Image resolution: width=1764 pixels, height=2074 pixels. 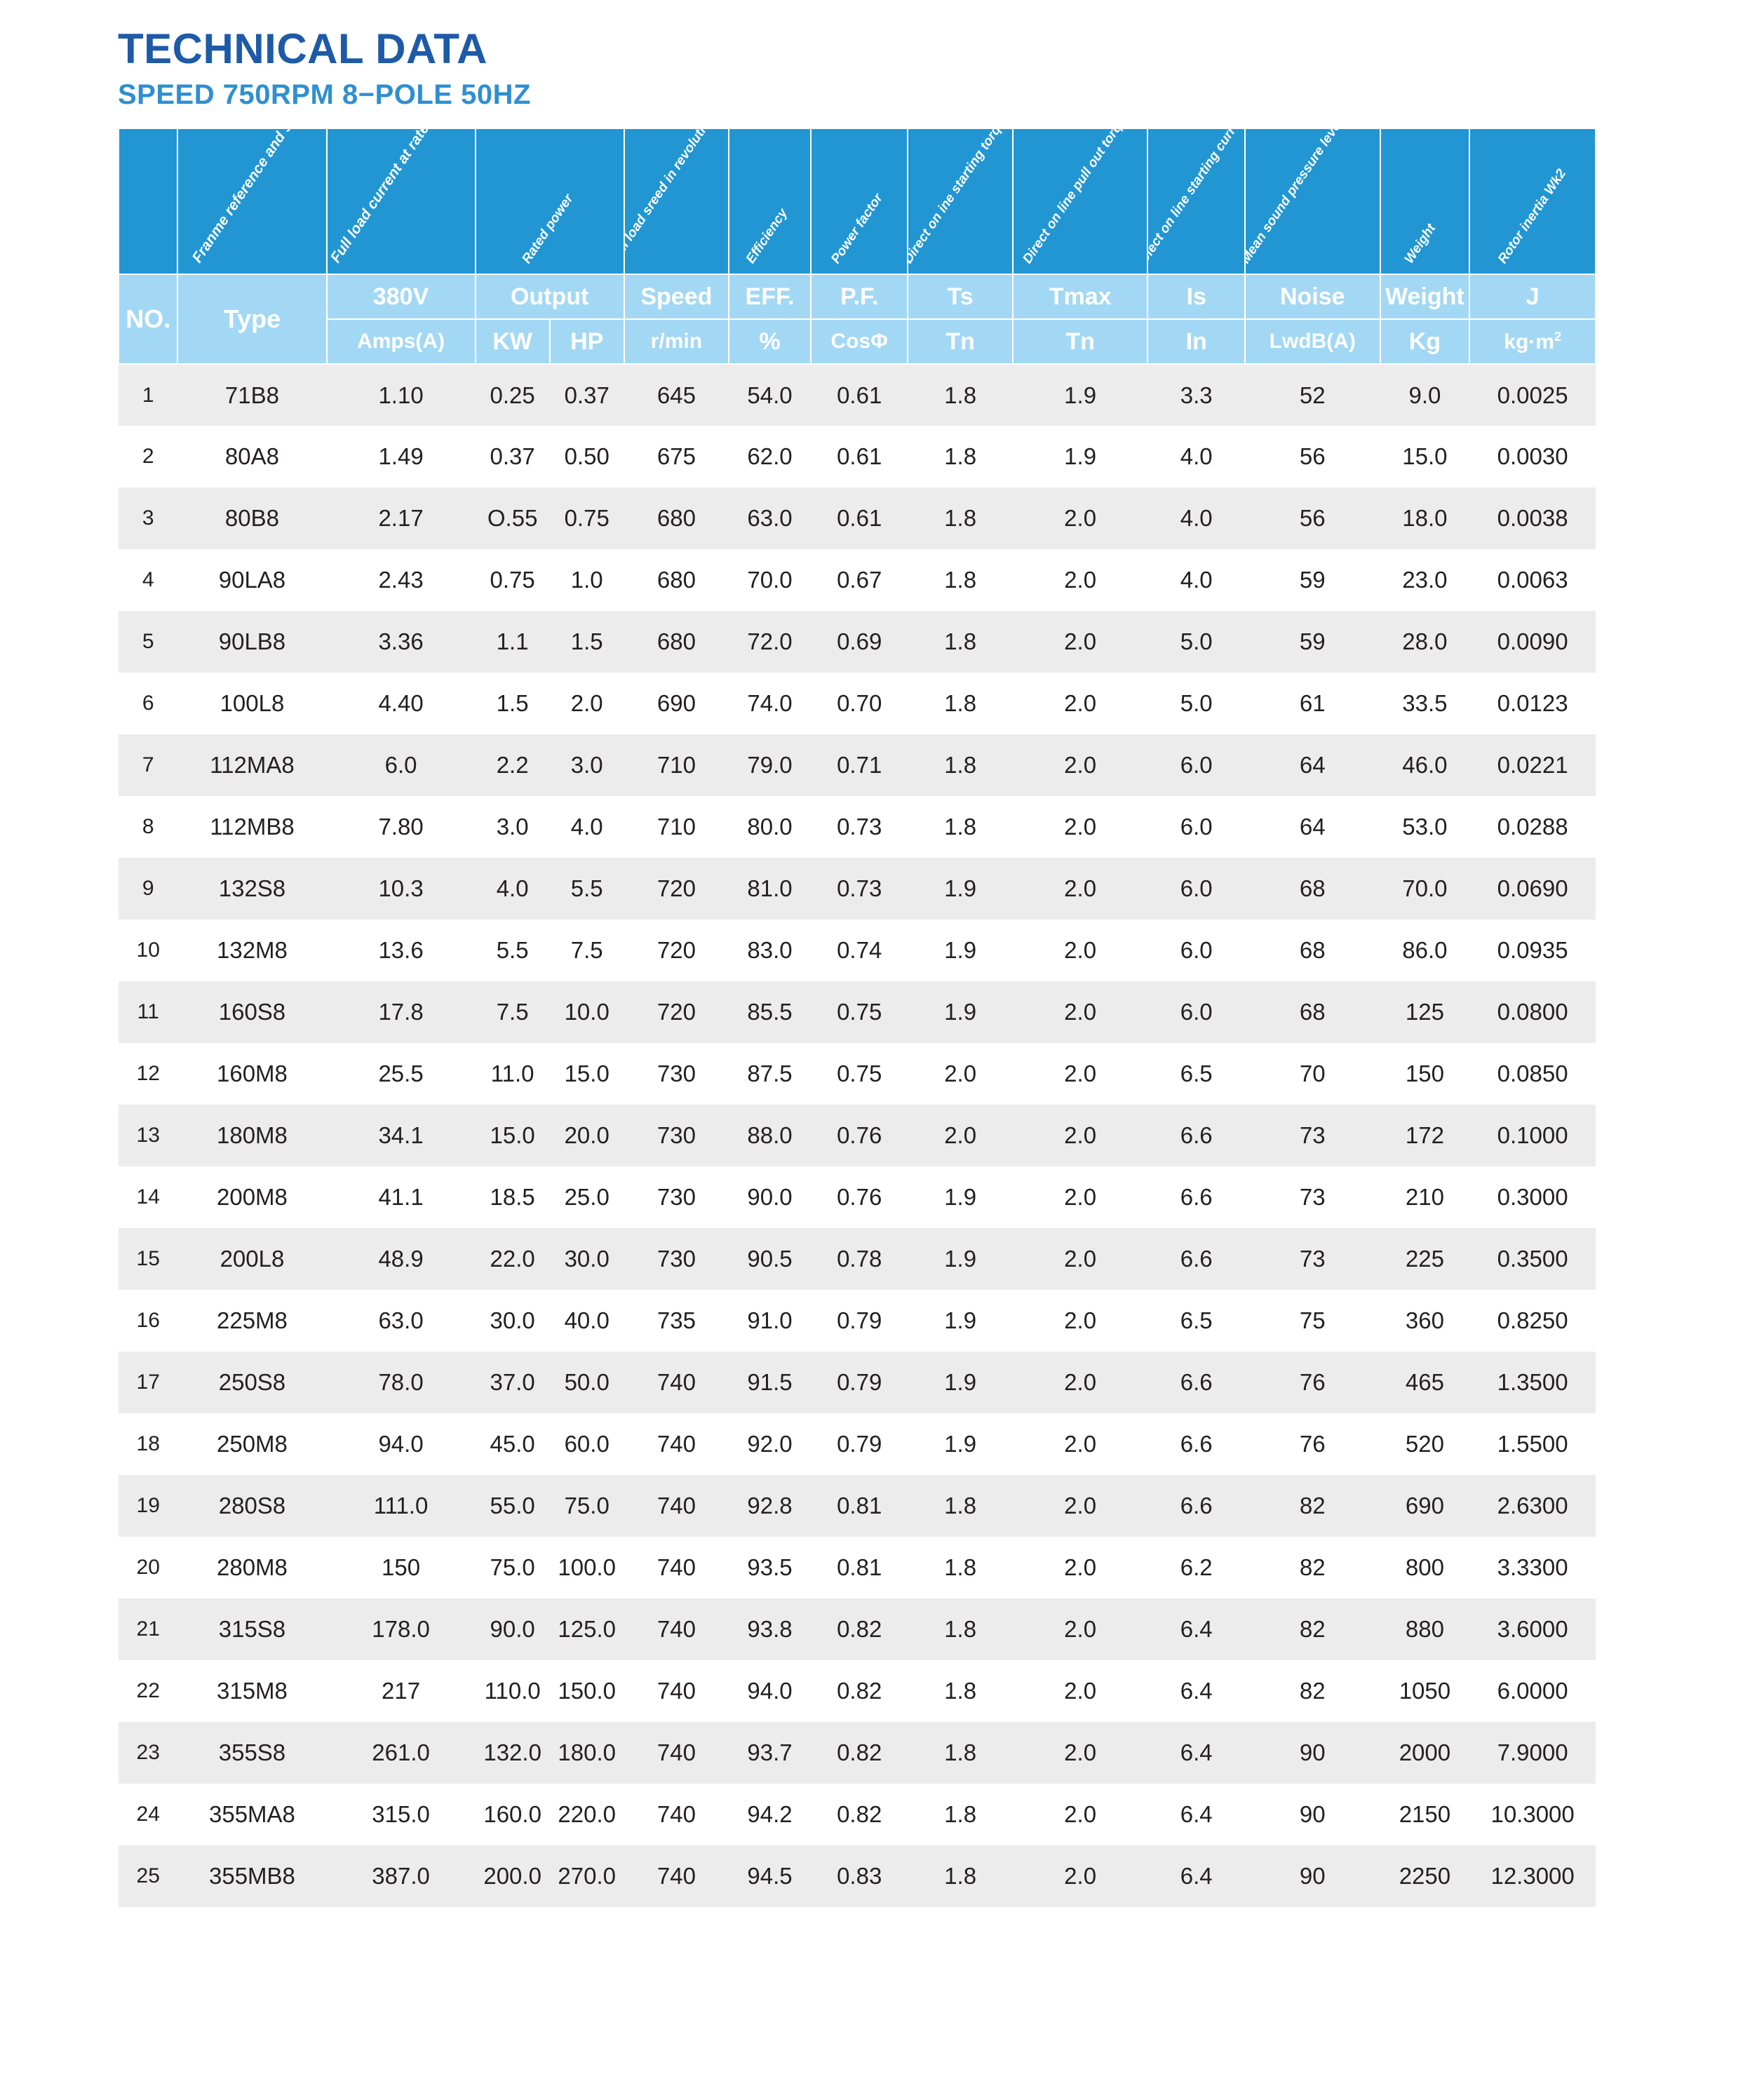 I want to click on row-value-cell: 82, so click(x=1312, y=1506).